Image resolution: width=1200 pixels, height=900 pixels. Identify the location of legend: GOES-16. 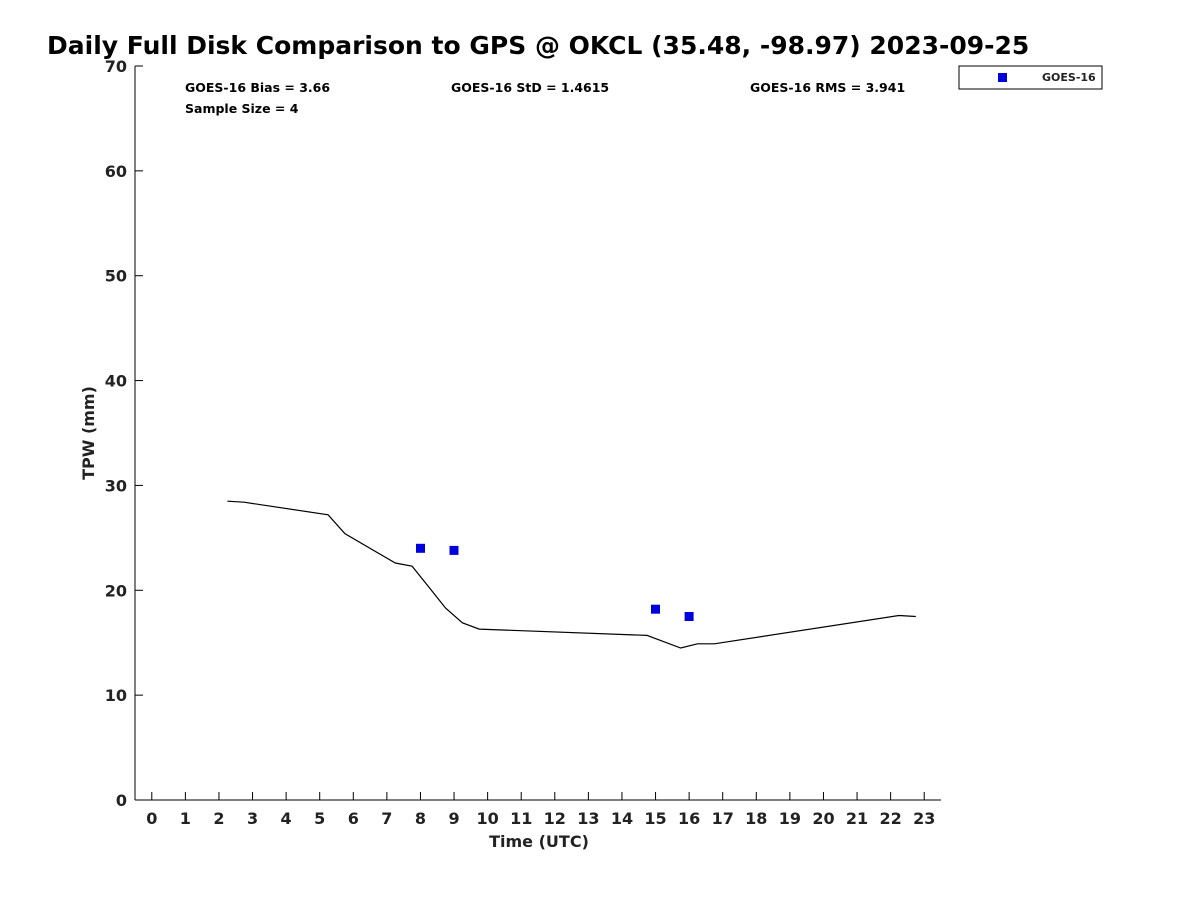
(1030, 77).